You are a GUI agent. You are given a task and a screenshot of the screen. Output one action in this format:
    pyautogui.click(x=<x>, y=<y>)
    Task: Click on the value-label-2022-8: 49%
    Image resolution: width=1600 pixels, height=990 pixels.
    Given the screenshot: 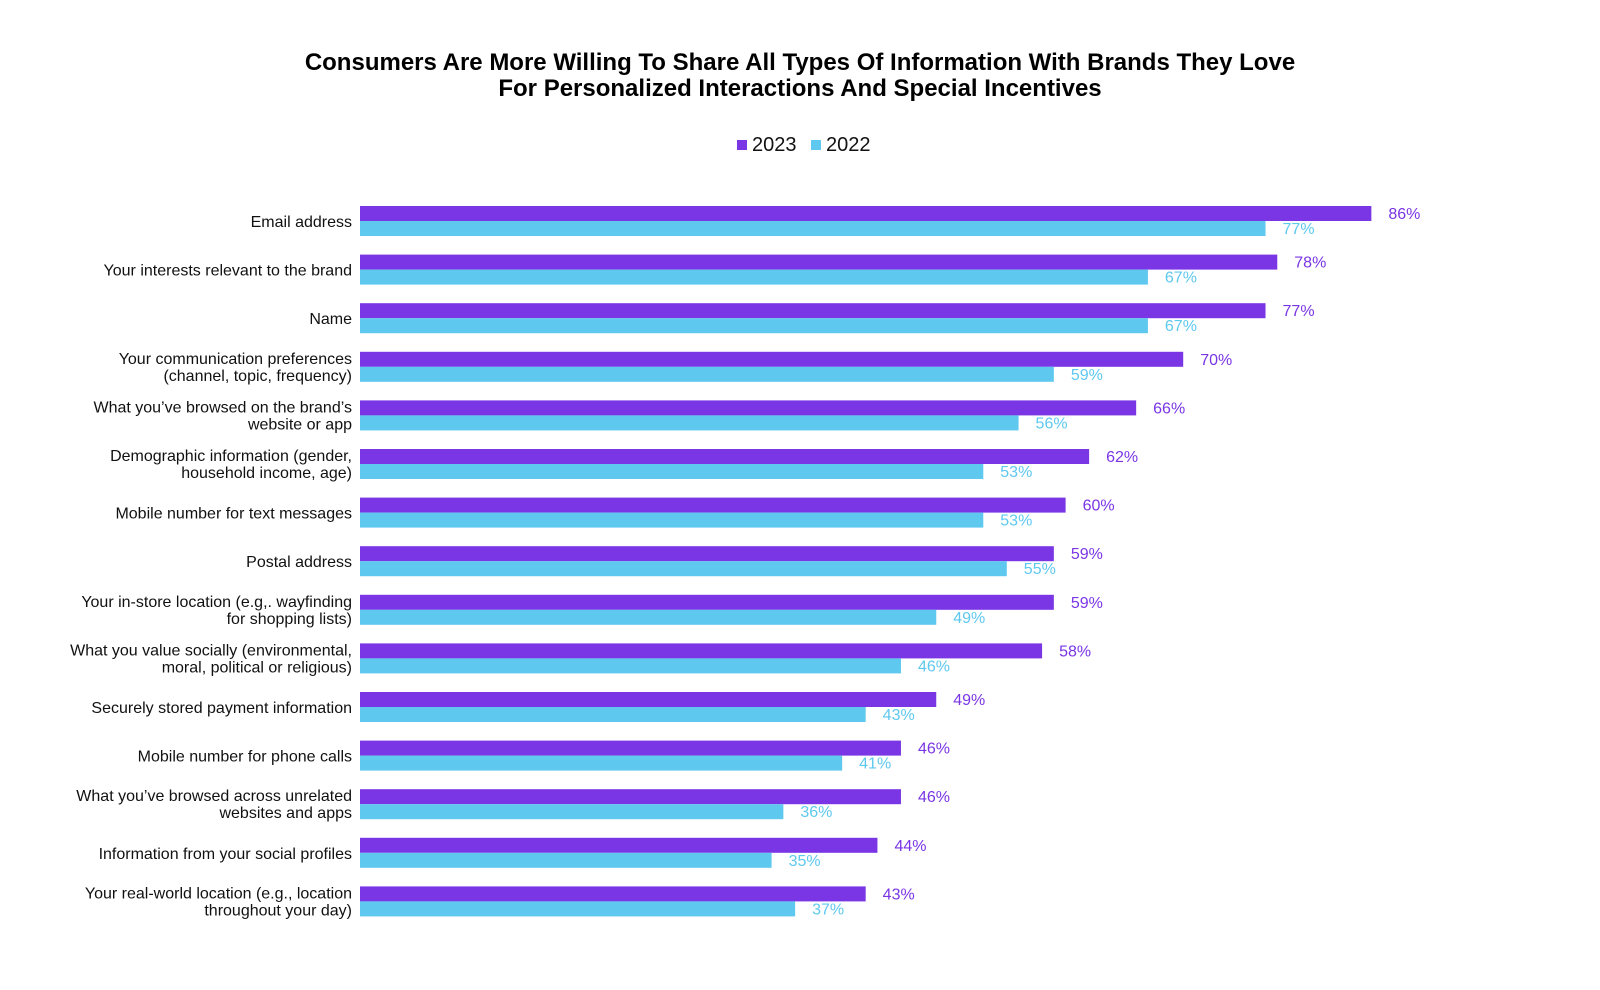 What is the action you would take?
    pyautogui.click(x=969, y=618)
    